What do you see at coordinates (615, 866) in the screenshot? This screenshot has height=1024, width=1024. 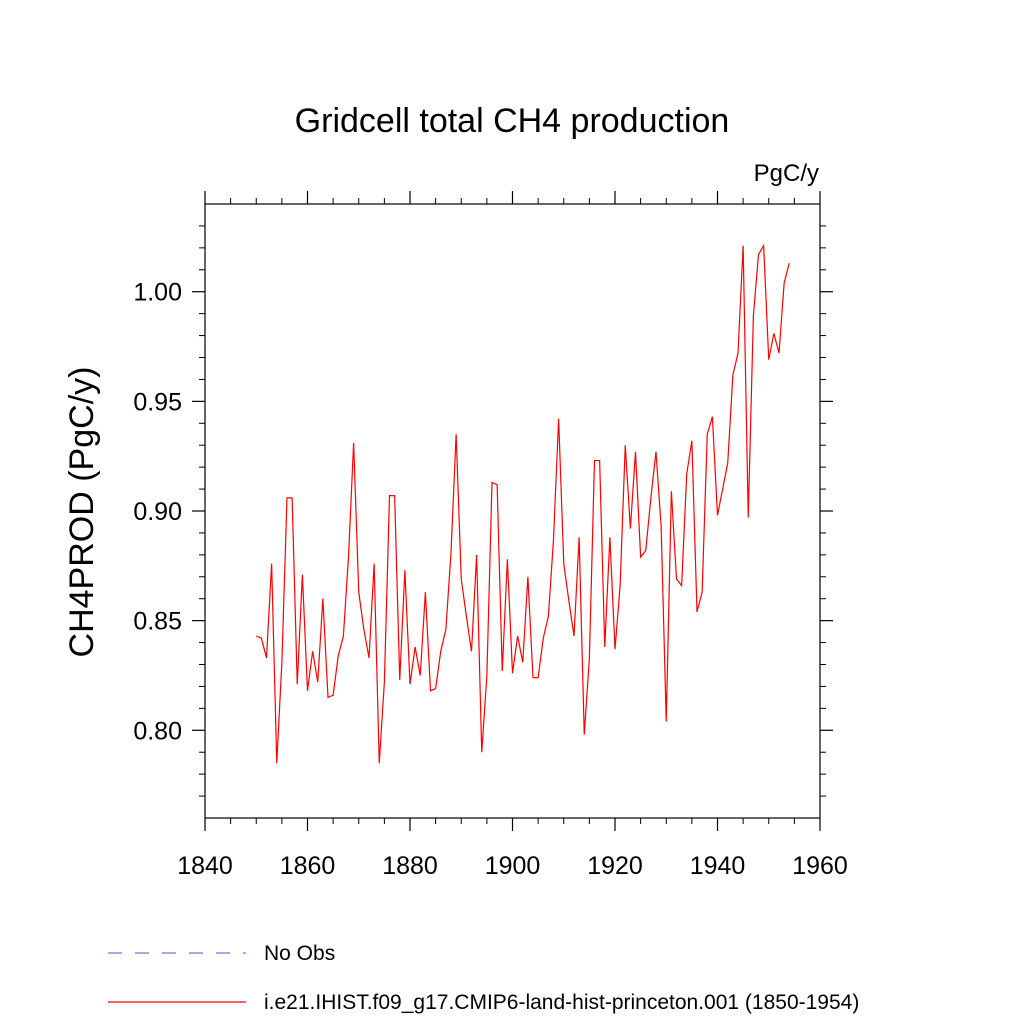 I see `x-tick-label: 1920` at bounding box center [615, 866].